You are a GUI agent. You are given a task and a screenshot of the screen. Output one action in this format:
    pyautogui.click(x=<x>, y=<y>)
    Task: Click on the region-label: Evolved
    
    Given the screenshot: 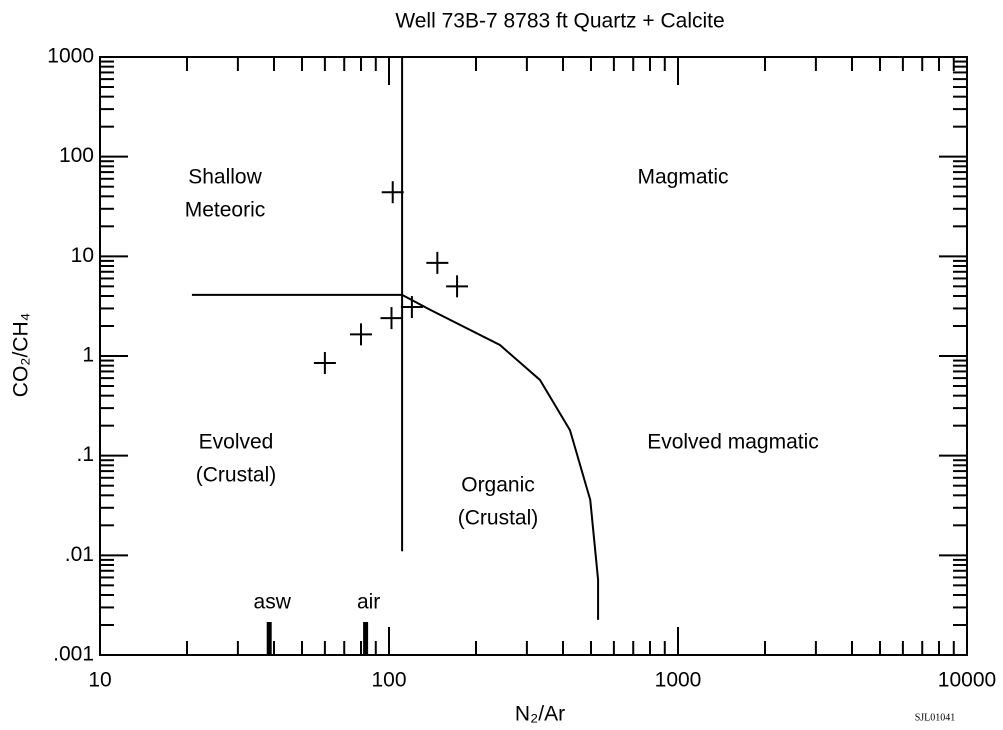 What is the action you would take?
    pyautogui.click(x=236, y=442)
    